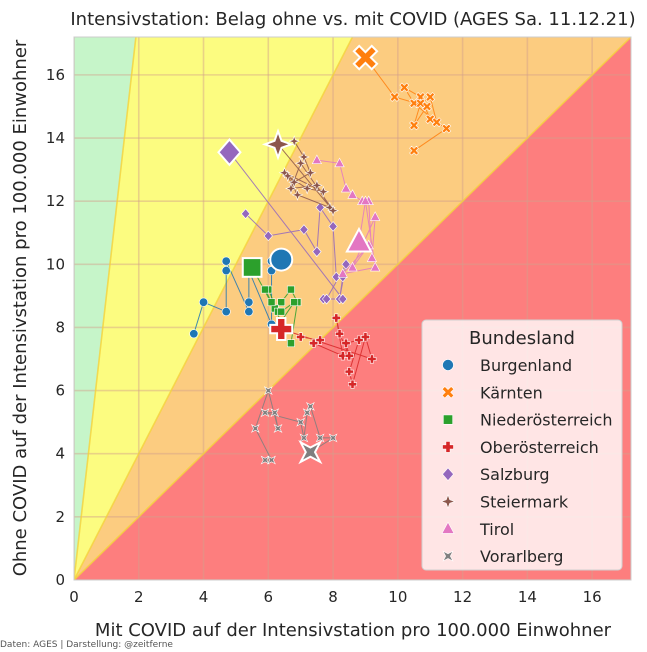 The height and width of the screenshot is (652, 647). Describe the element at coordinates (527, 597) in the screenshot. I see `x-tick-label: 14` at that location.